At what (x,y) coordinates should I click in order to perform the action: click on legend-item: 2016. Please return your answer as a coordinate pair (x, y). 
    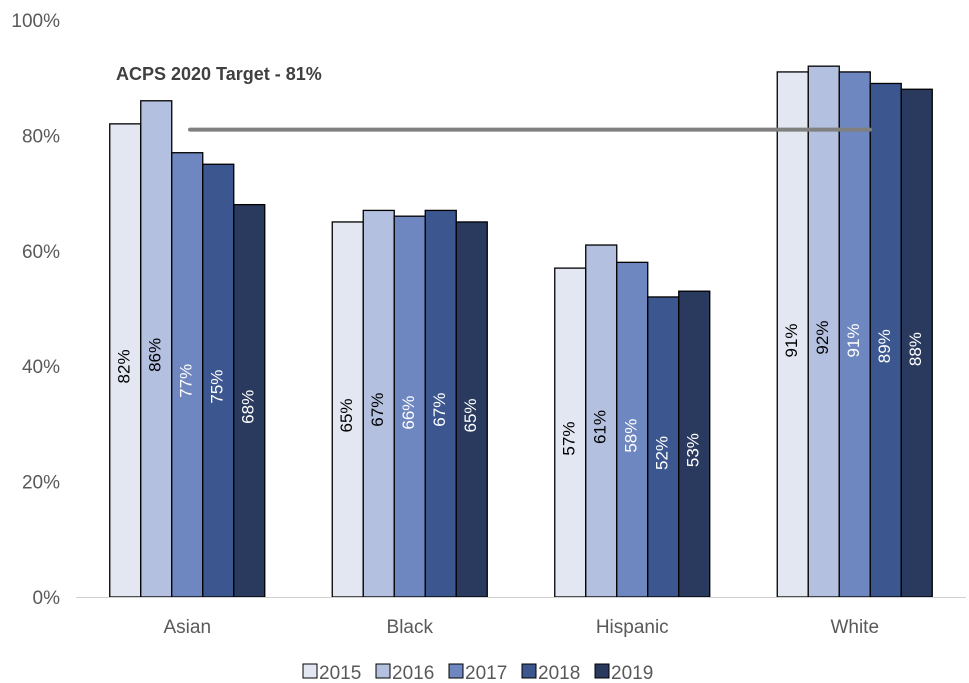
    Looking at the image, I should click on (404, 673).